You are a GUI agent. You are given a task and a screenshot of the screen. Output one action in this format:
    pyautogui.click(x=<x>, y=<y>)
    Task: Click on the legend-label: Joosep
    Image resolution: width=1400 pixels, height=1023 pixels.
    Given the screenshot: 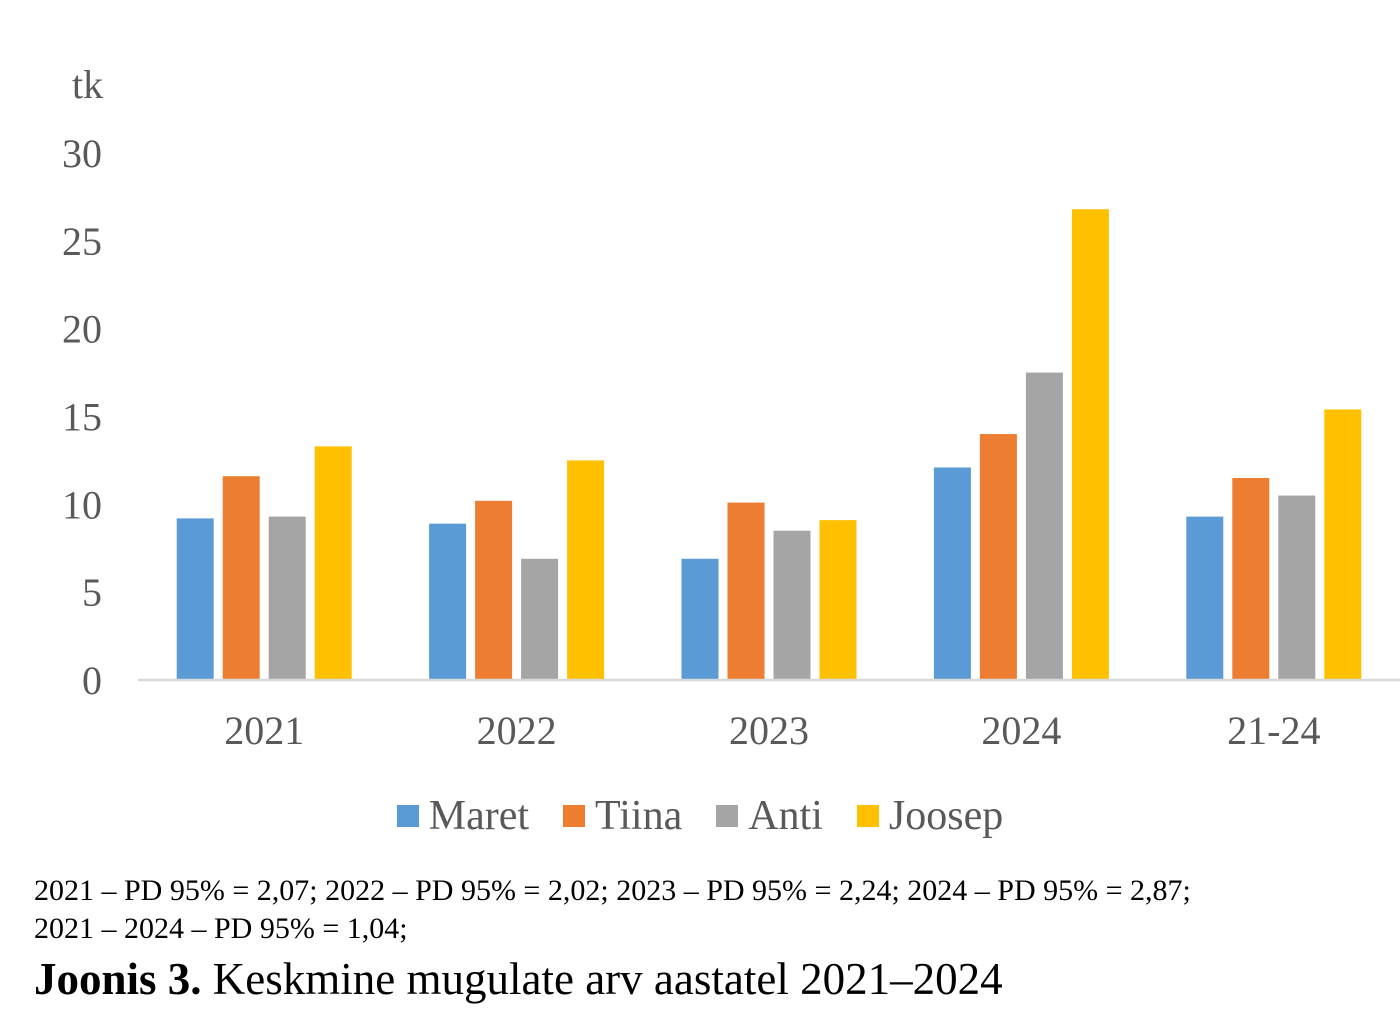 What is the action you would take?
    pyautogui.click(x=946, y=816)
    